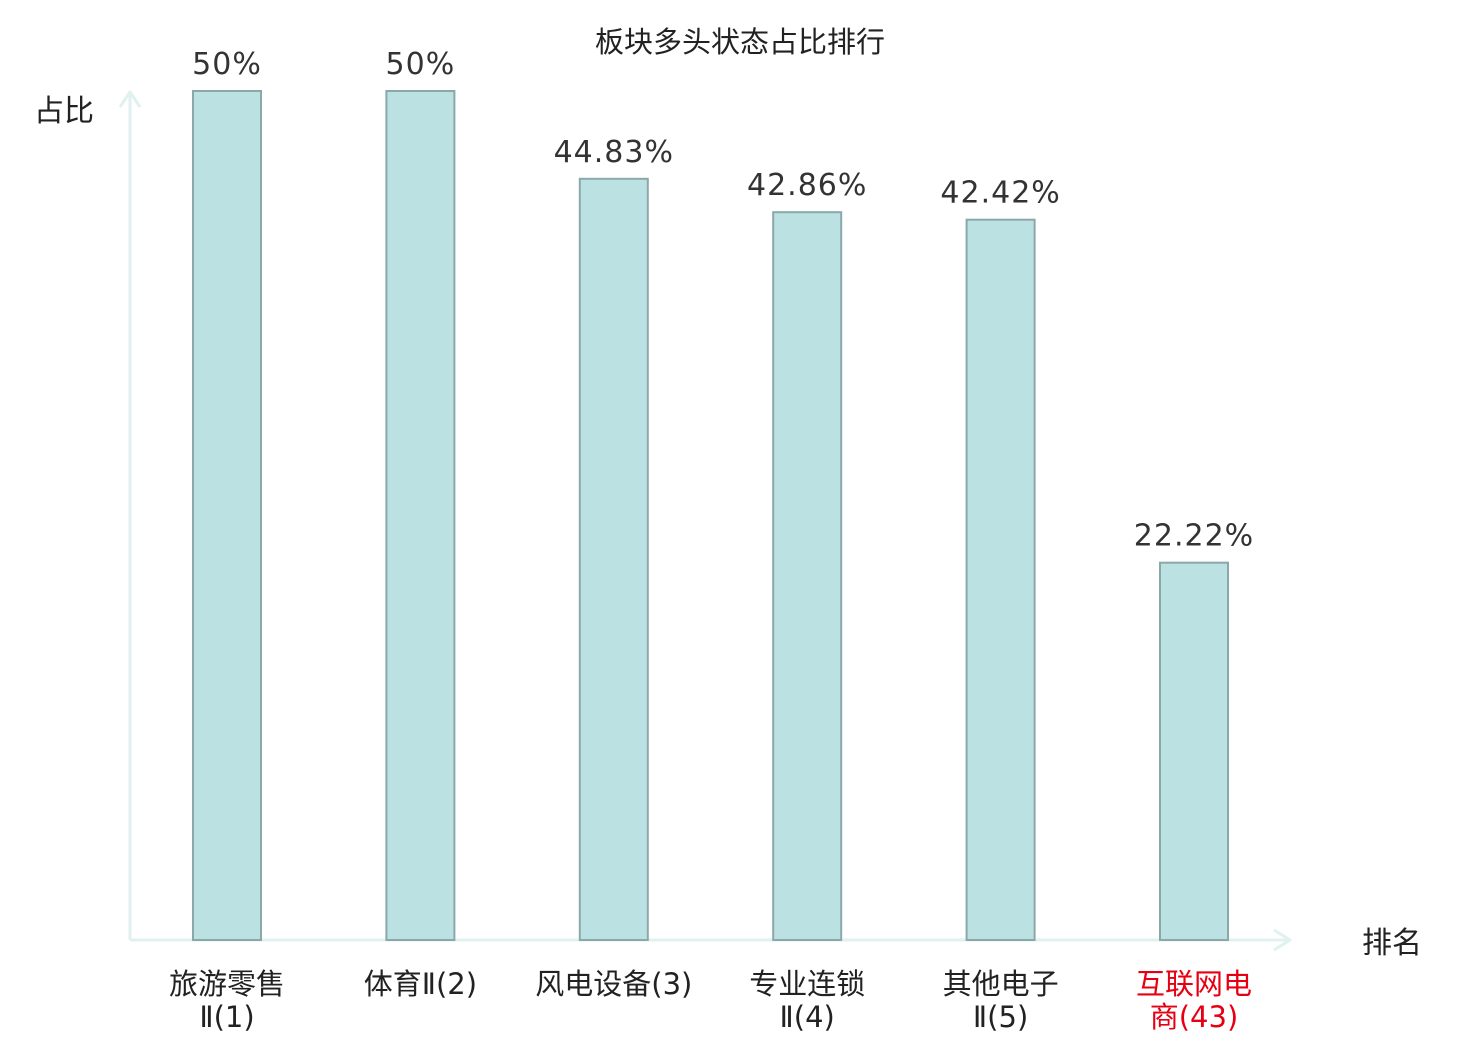  I want to click on bar-value-label: 22.22%, so click(1194, 536).